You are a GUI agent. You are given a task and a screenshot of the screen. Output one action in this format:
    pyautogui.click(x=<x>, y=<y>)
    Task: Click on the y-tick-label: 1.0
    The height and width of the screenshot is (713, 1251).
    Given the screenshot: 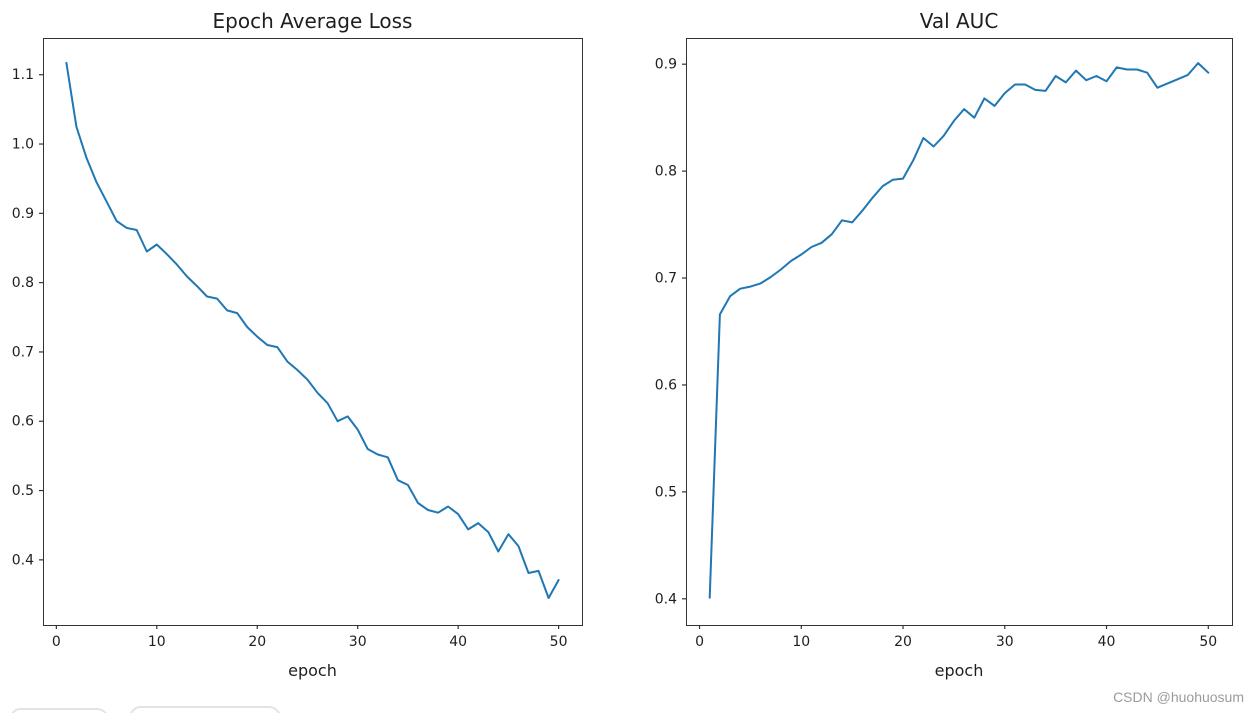 What is the action you would take?
    pyautogui.click(x=23, y=145)
    